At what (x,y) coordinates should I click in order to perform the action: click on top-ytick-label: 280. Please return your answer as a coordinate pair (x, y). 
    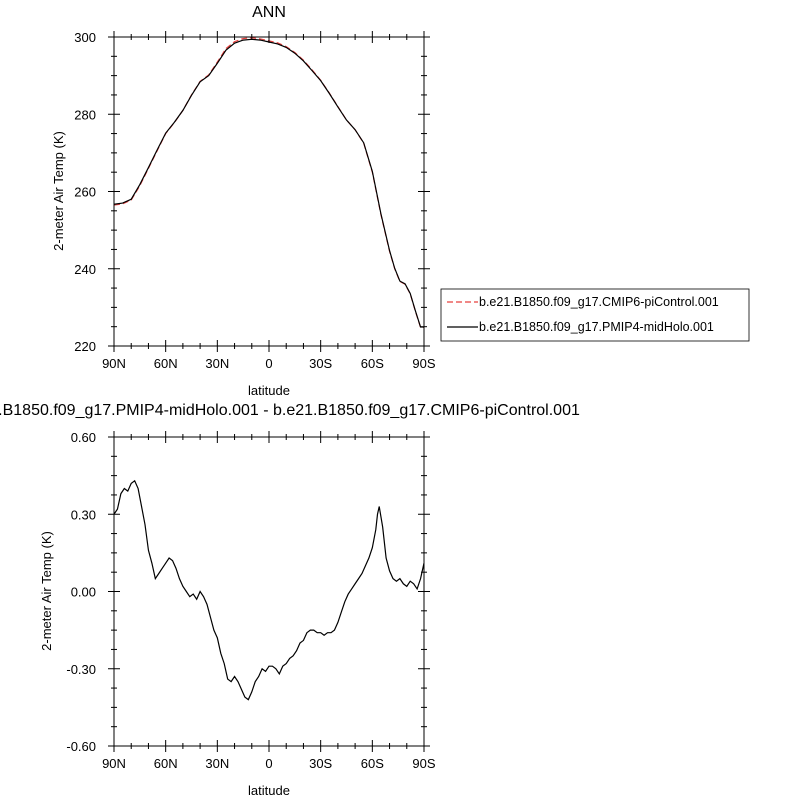
    Looking at the image, I should click on (85, 114).